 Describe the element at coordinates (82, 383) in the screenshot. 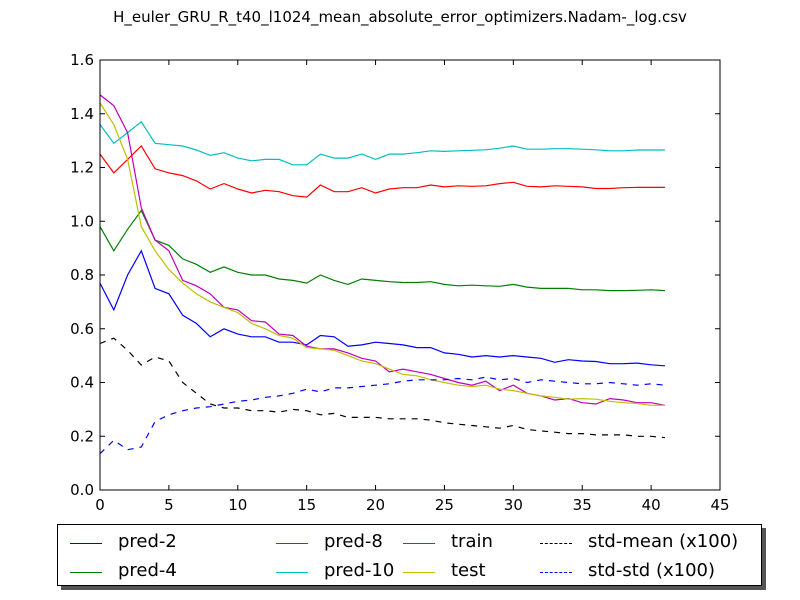

I see `y-tick-label: 0.4` at that location.